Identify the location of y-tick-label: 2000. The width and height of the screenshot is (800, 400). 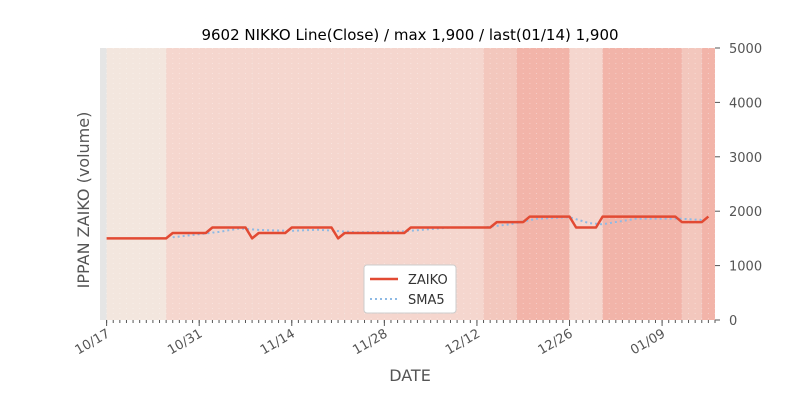
(745, 212).